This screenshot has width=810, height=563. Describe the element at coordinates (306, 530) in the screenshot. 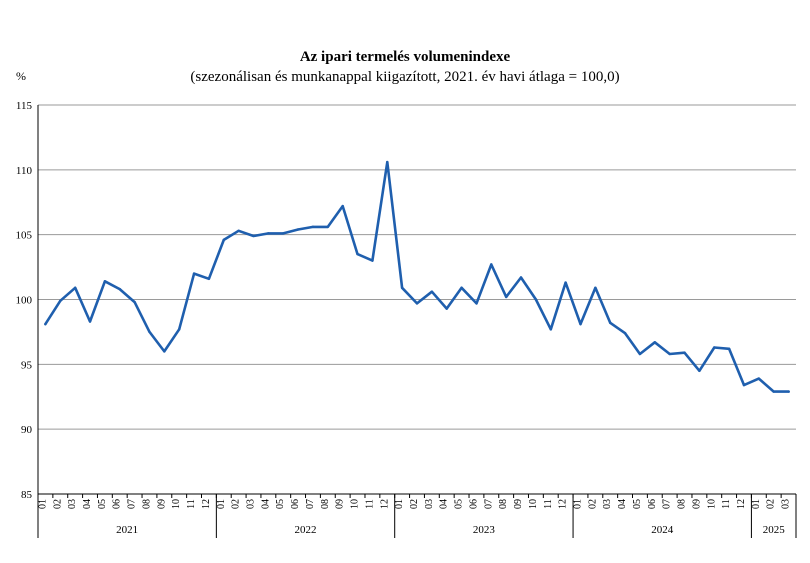

I see `year-label: 2022` at that location.